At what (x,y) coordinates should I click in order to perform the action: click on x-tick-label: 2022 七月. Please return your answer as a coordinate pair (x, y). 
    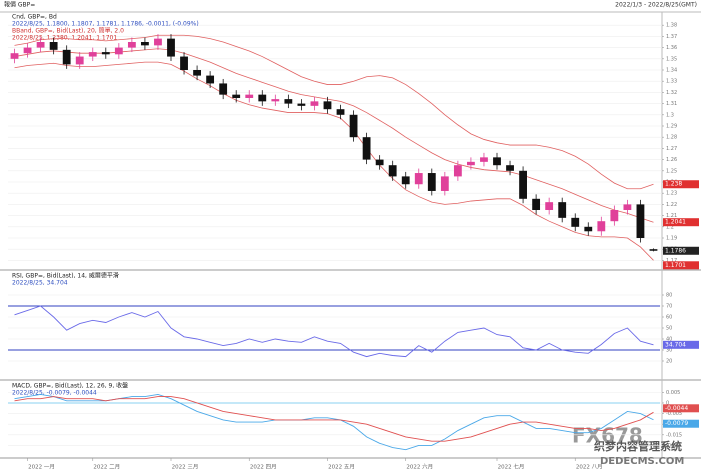
    Looking at the image, I should click on (511, 467).